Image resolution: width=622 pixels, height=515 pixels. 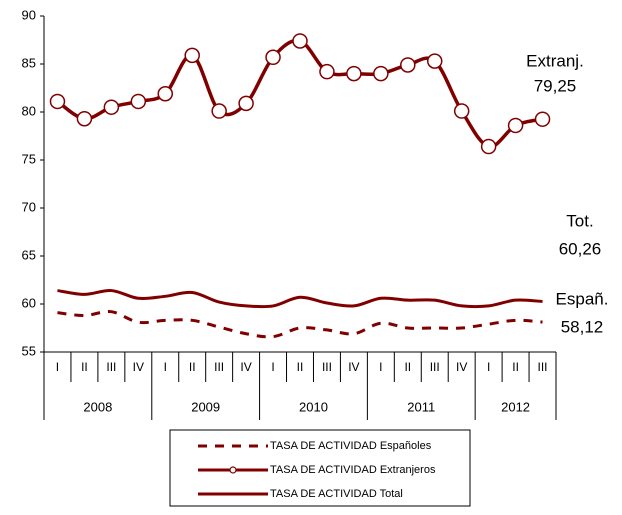 I want to click on y-tick-label: 70, so click(x=29, y=206).